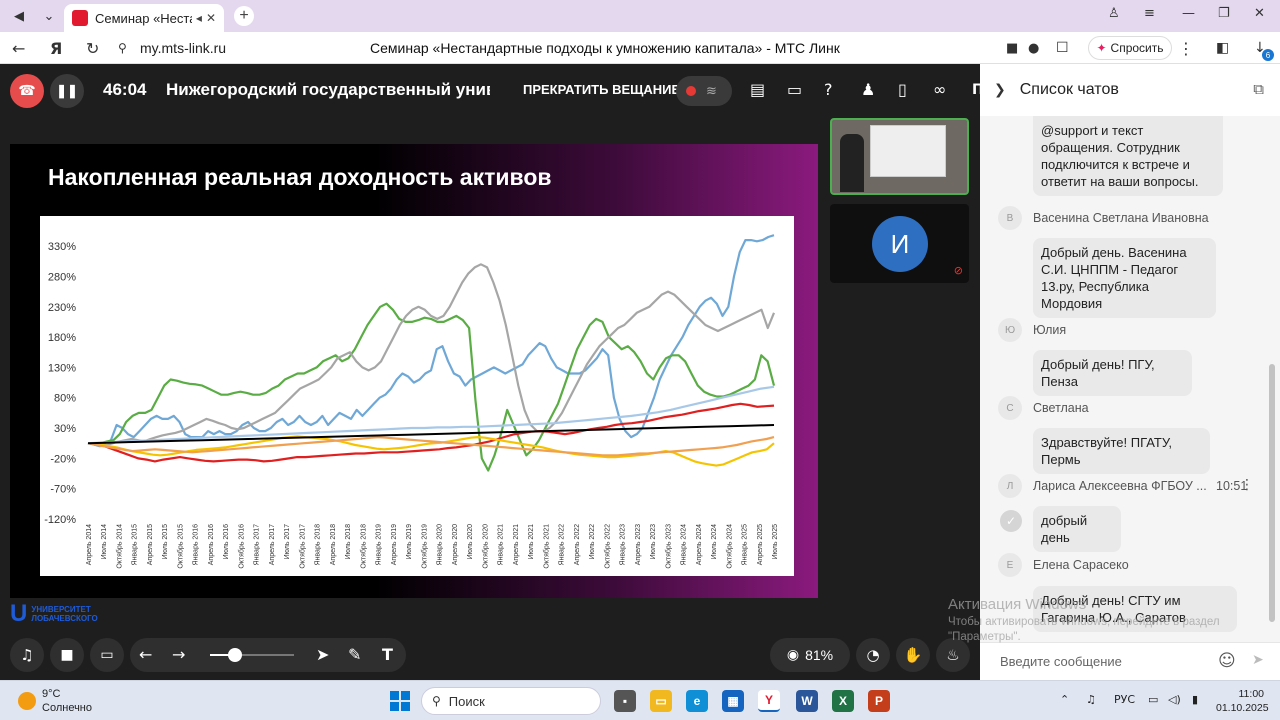  What do you see at coordinates (122, 48) in the screenshot?
I see `site-info-icon: ⚲` at bounding box center [122, 48].